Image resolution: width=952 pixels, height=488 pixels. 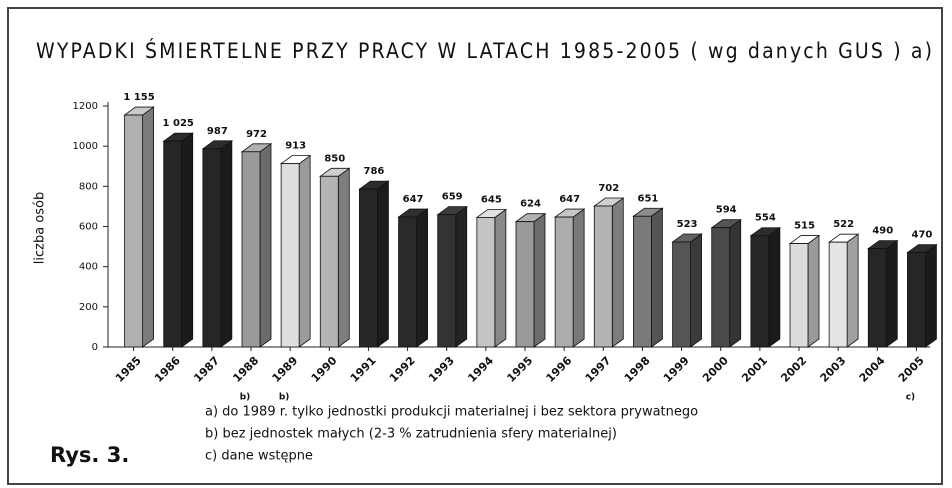 What do you see at coordinates (88, 186) in the screenshot?
I see `y-tick-label: 800` at bounding box center [88, 186].